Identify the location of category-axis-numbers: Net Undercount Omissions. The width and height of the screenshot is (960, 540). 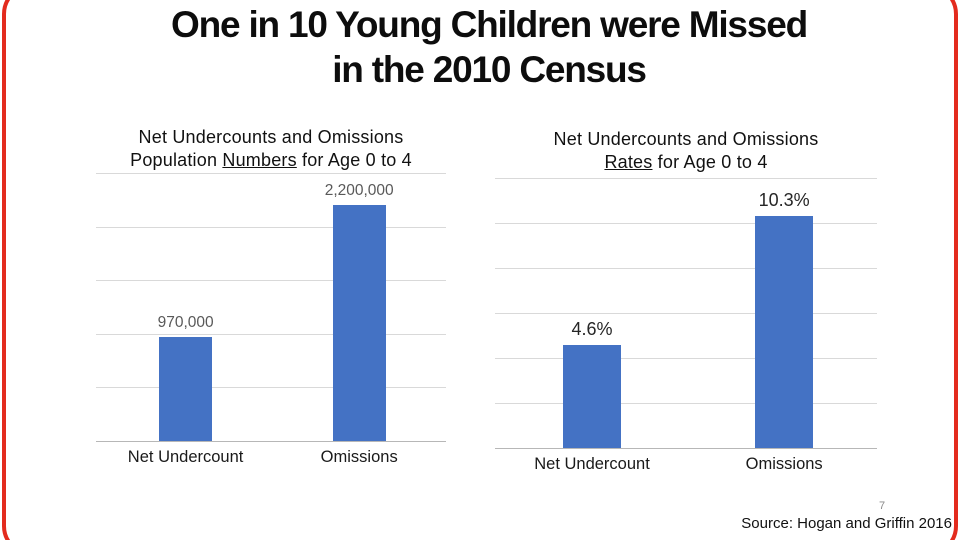
(271, 455).